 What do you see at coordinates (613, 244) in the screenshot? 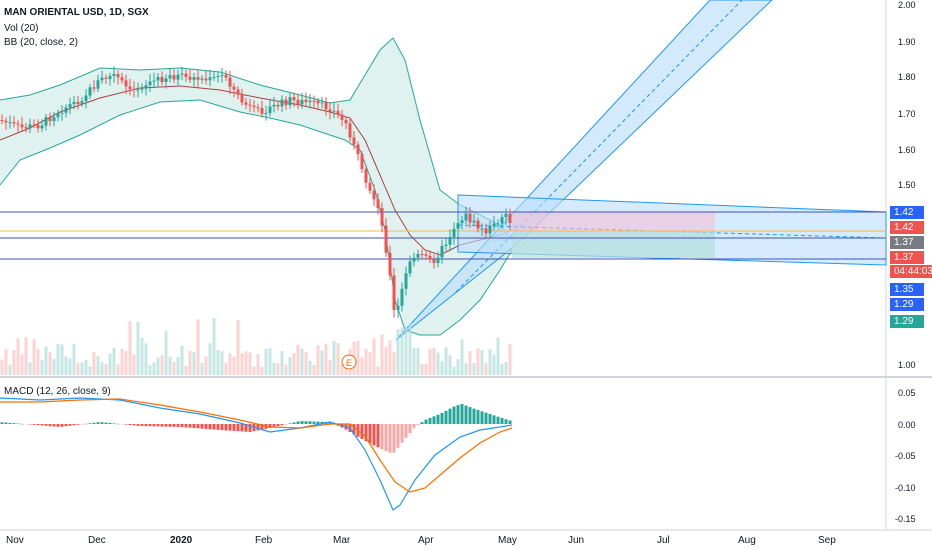
I see `position-target-zone` at bounding box center [613, 244].